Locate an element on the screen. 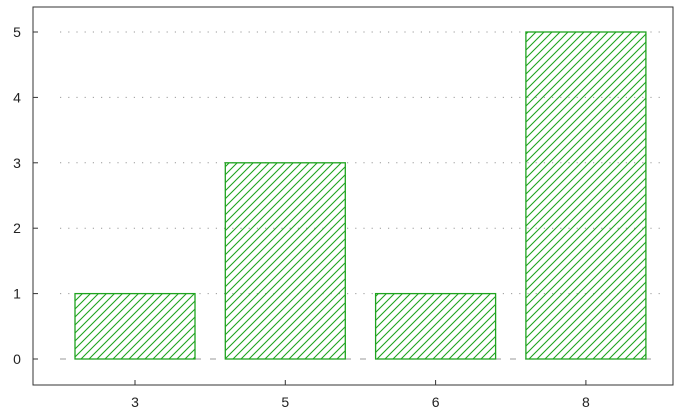 The image size is (678, 414). y-tick-label: 4 is located at coordinates (17, 97).